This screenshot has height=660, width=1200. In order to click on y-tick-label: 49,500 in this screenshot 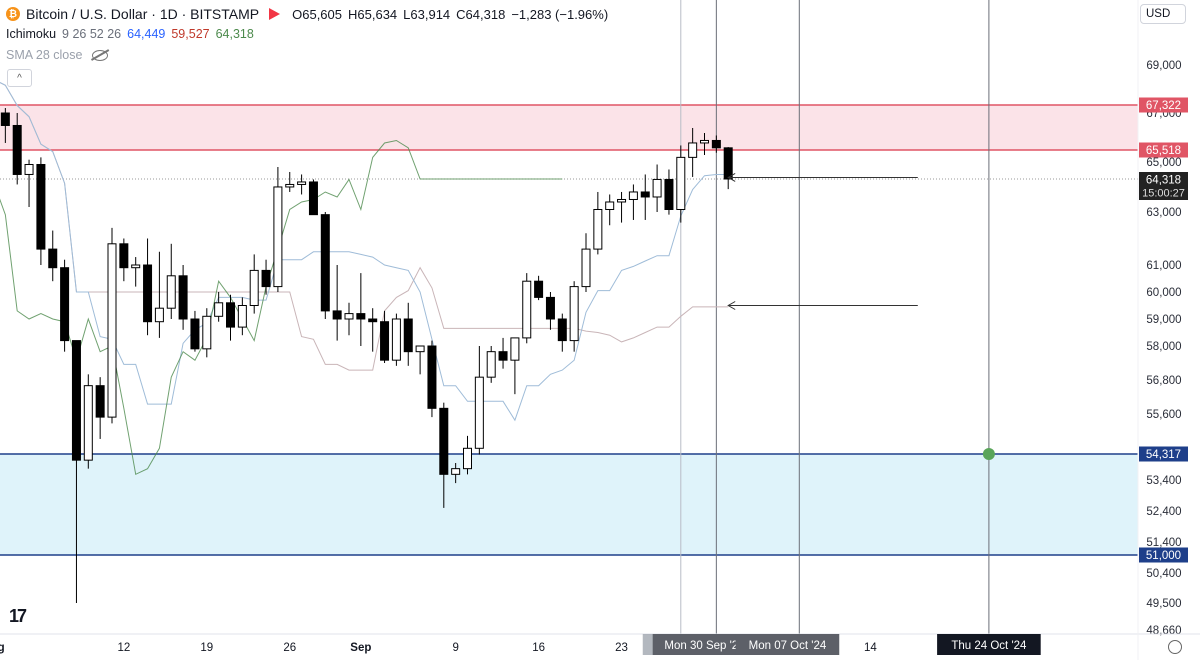, I will do `click(1163, 604)`.